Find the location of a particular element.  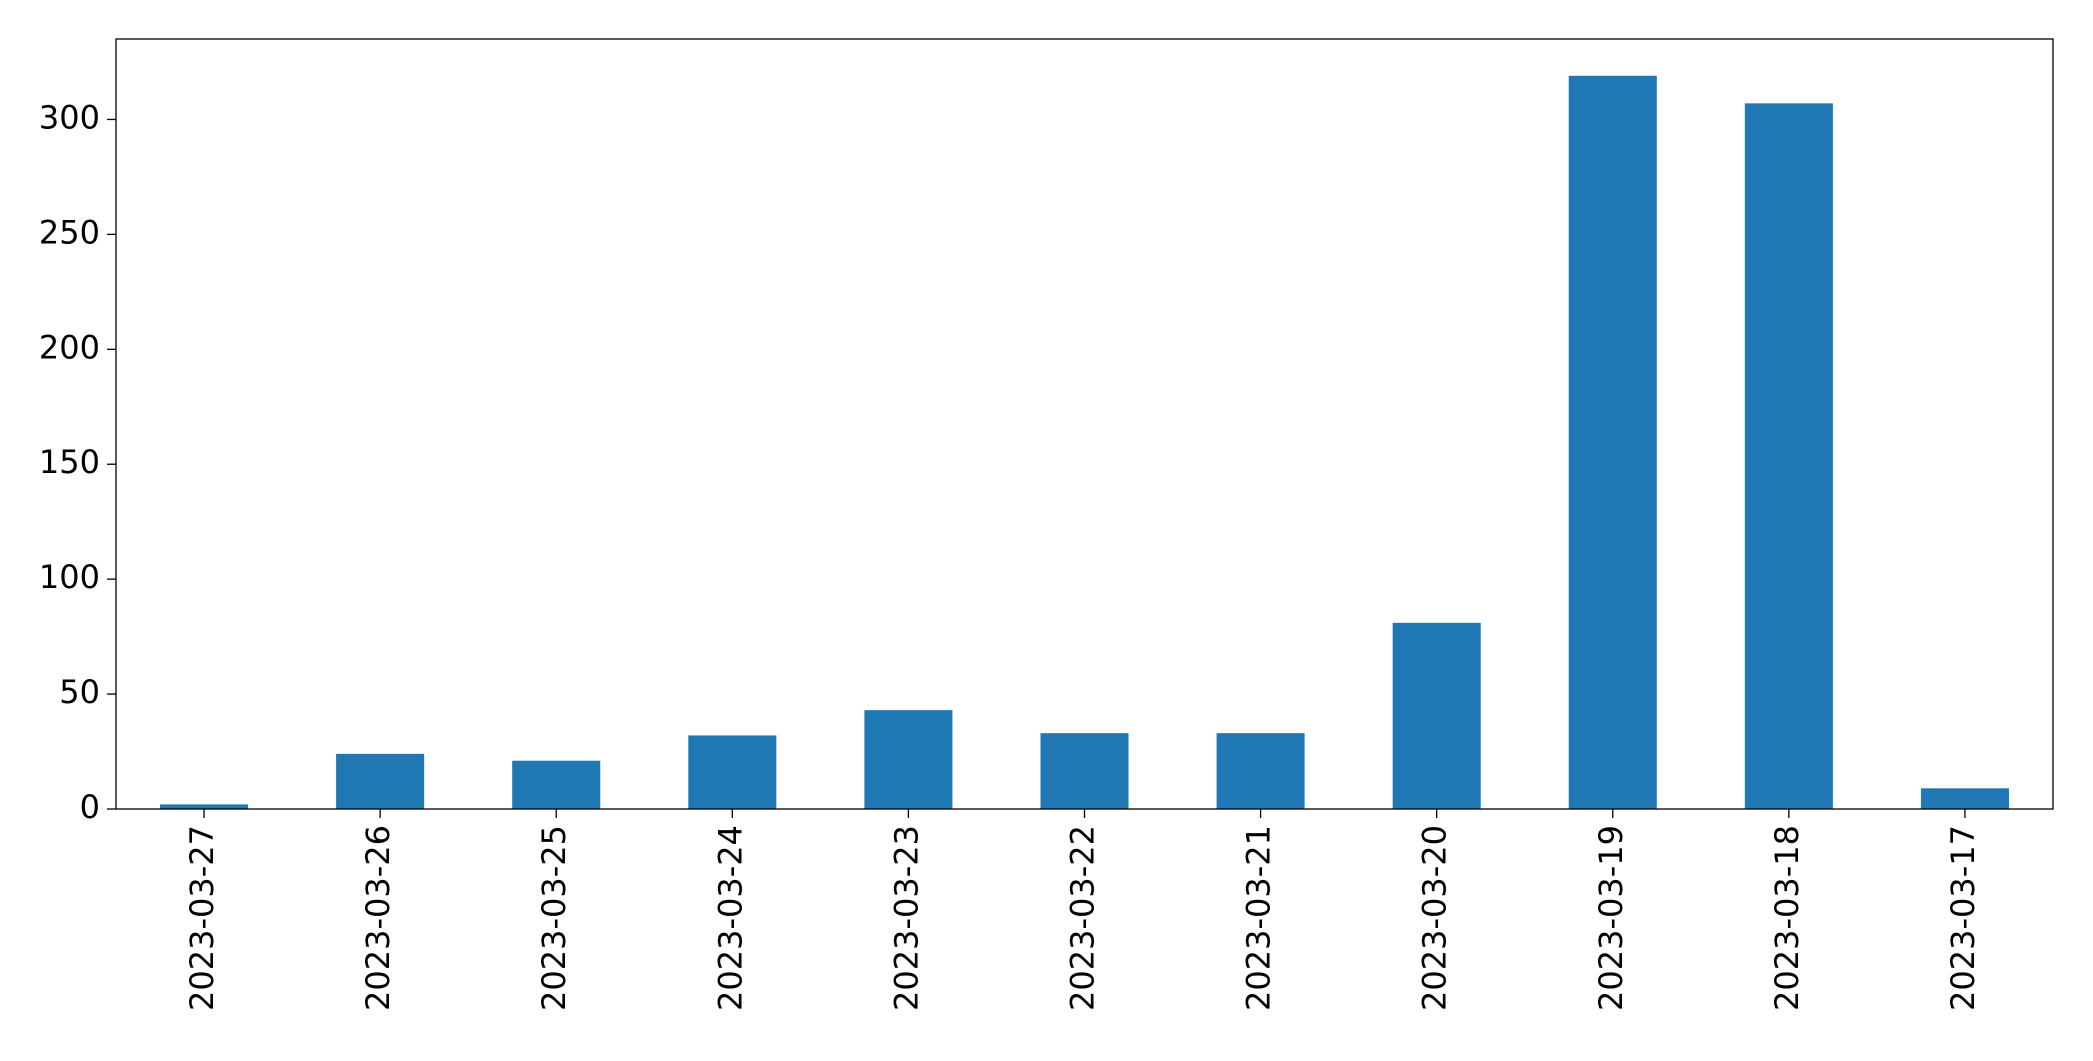

y-tick-label: 0 is located at coordinates (90, 807).